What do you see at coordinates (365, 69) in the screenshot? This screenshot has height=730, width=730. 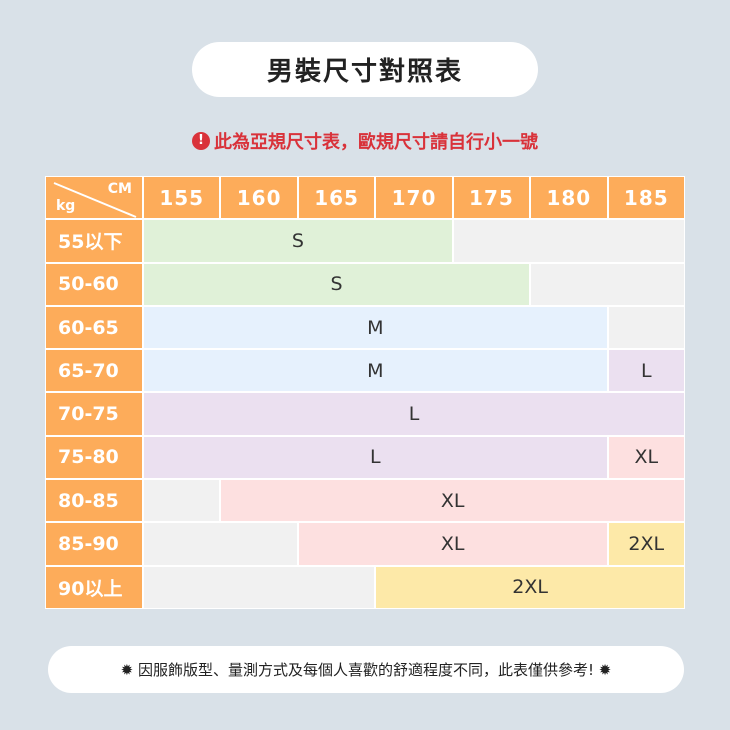 I see `page-title: 男裝尺寸對照表` at bounding box center [365, 69].